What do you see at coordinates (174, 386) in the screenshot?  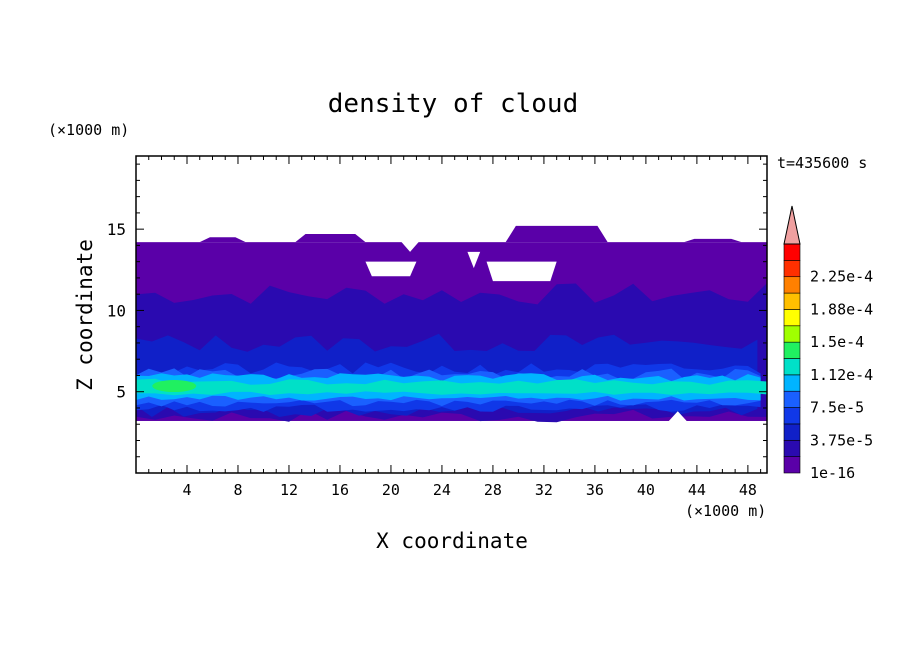 I see `density-peak` at bounding box center [174, 386].